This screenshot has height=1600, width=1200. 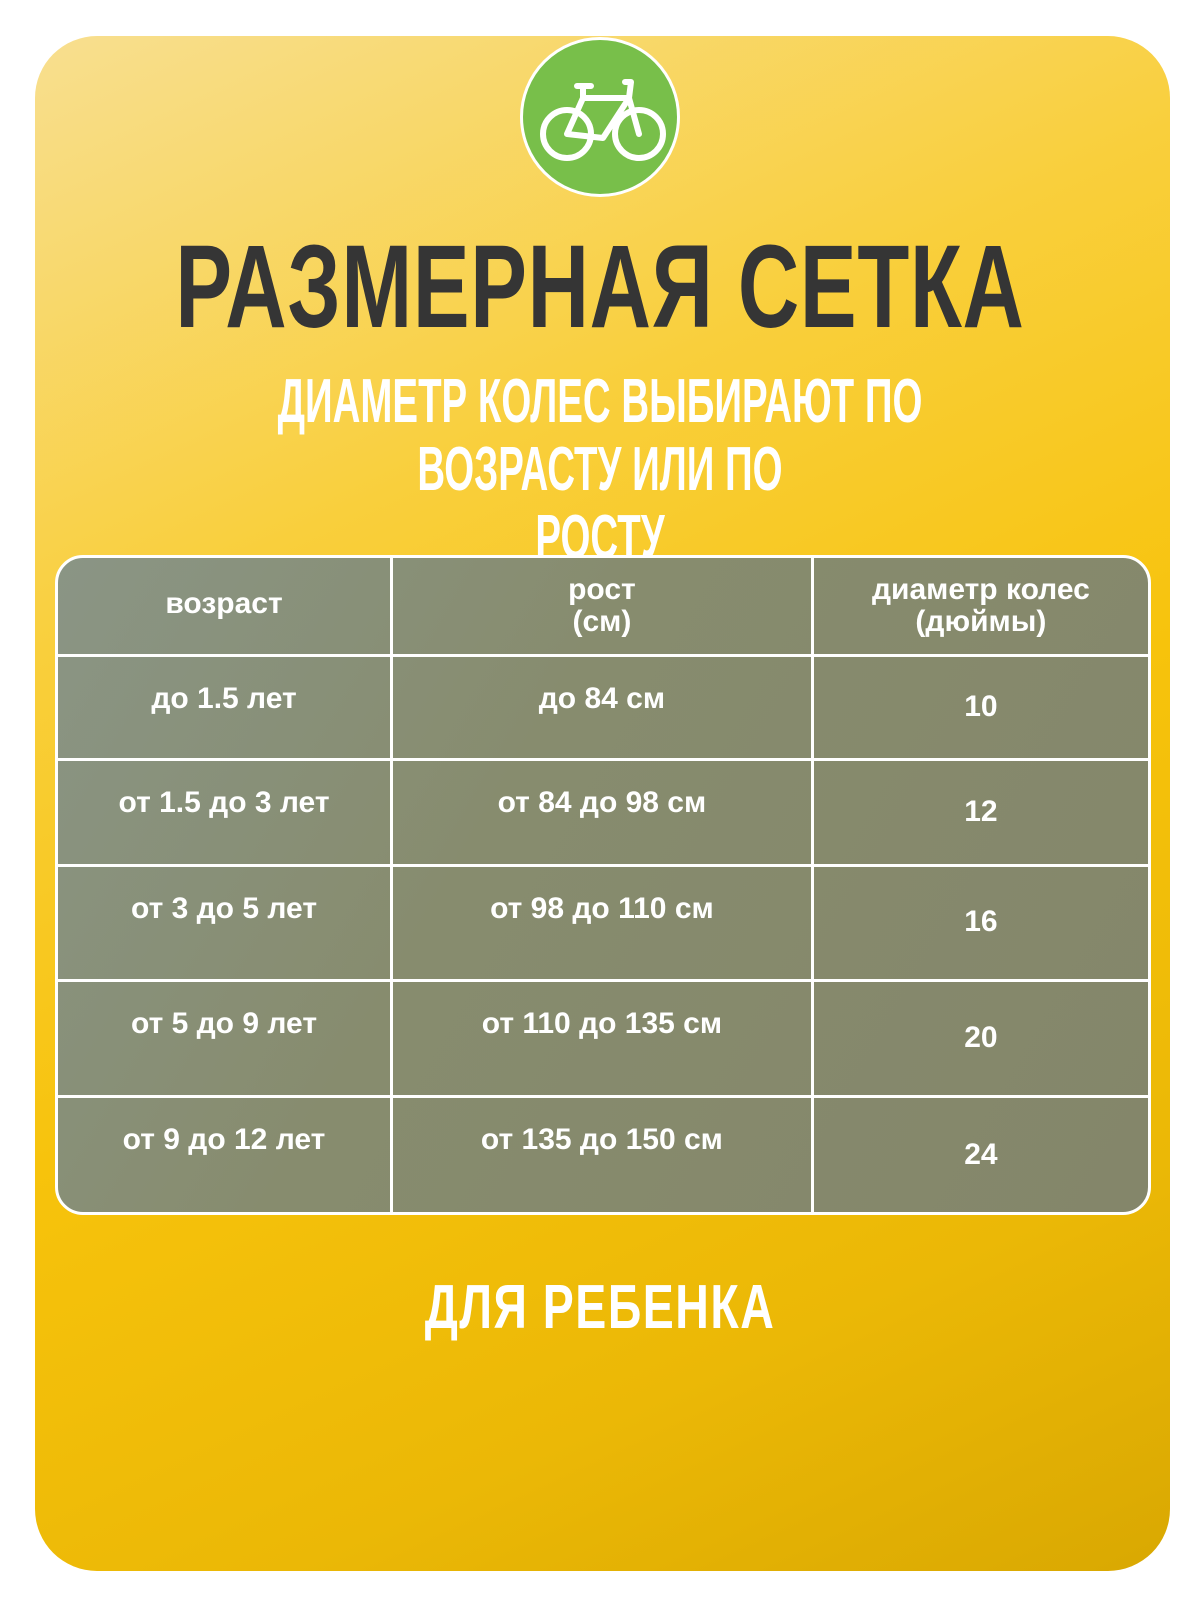 What do you see at coordinates (979, 922) in the screenshot?
I see `cell-wheel: 16` at bounding box center [979, 922].